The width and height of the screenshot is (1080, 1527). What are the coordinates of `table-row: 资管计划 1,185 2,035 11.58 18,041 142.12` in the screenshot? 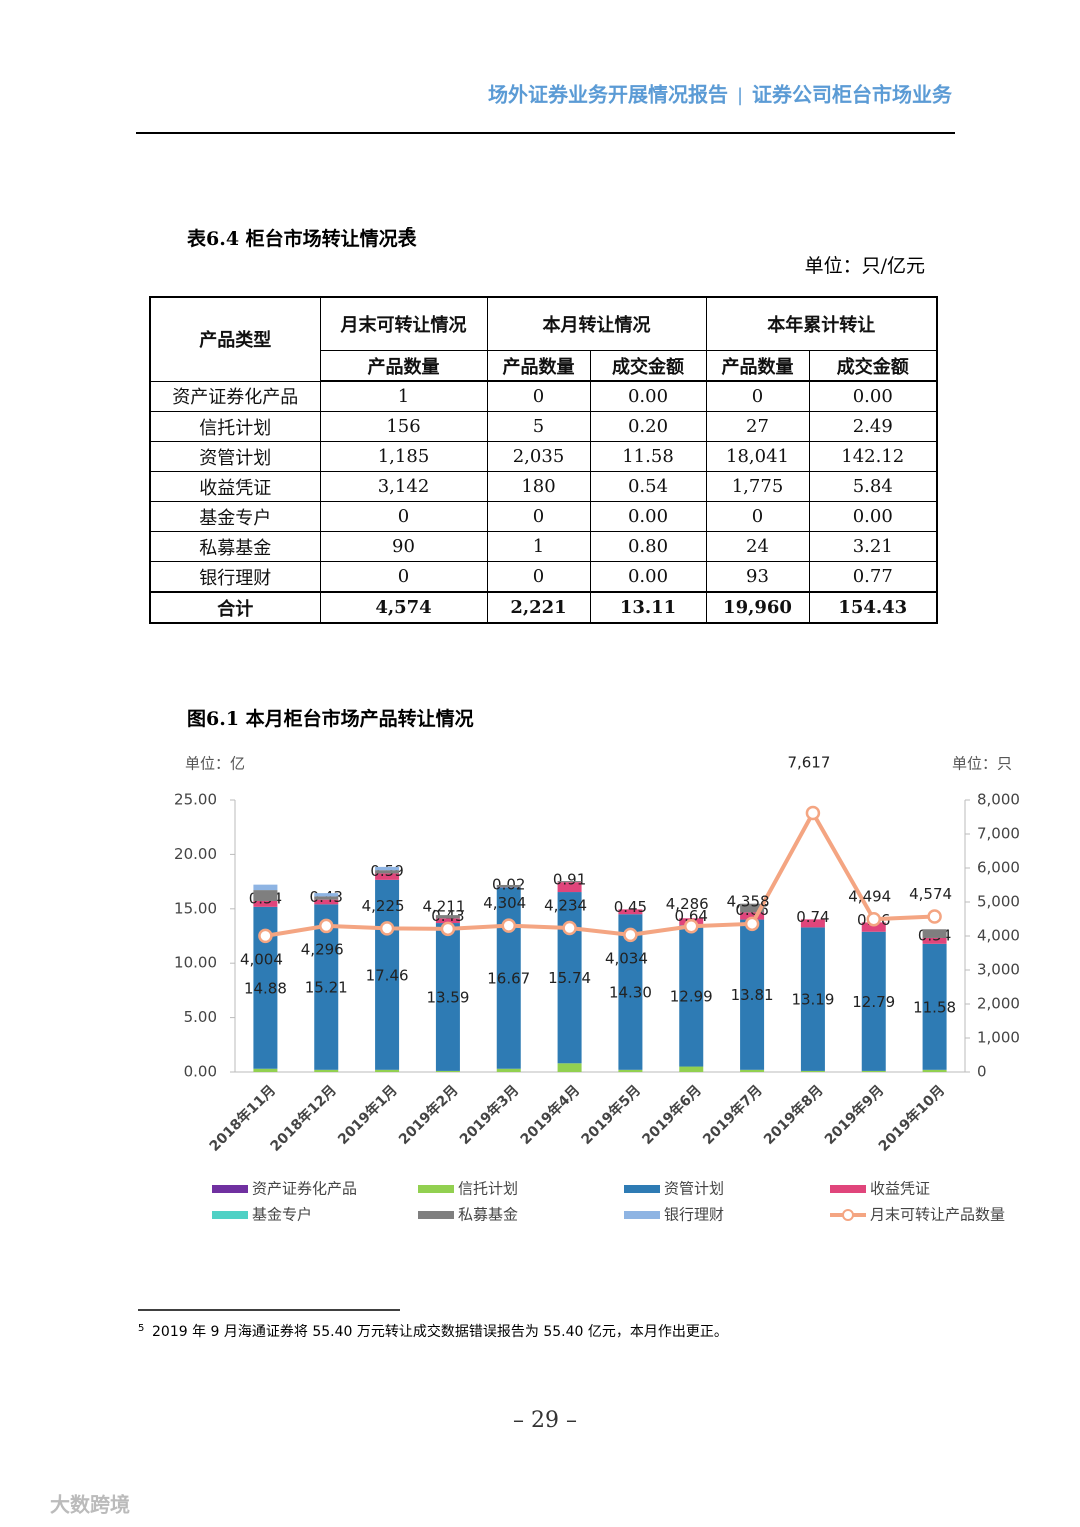 It's located at (543, 456).